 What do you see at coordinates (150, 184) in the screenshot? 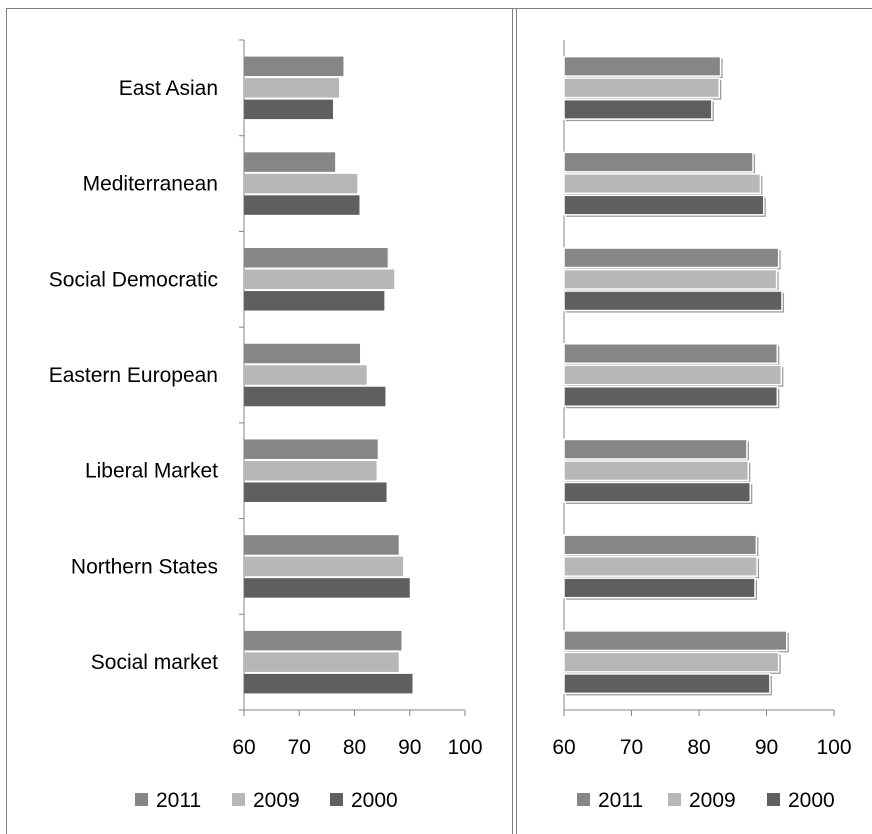
I see `category-label-mediterranean: Mediterranean` at bounding box center [150, 184].